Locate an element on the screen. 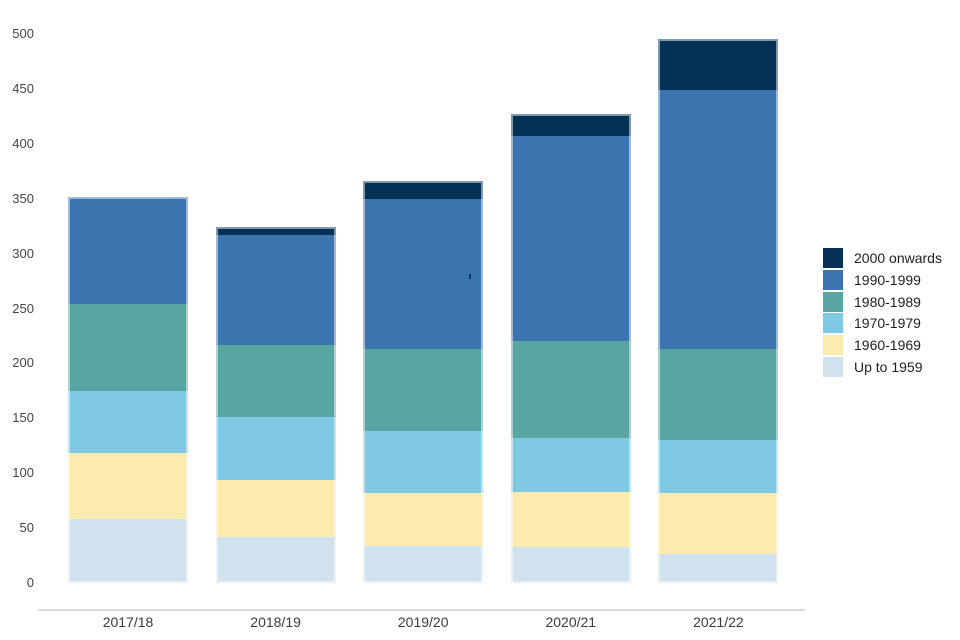 The height and width of the screenshot is (640, 960). y-tick-label-50: 50 is located at coordinates (26, 528).